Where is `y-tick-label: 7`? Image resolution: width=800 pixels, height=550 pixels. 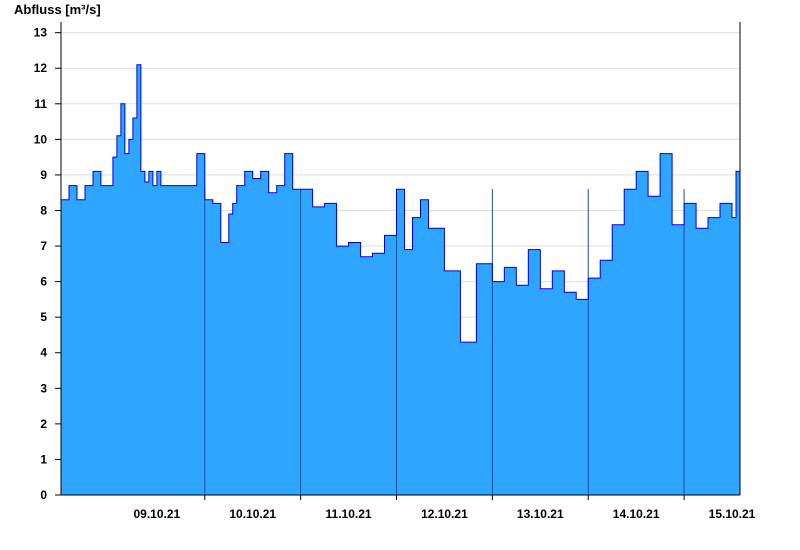 y-tick-label: 7 is located at coordinates (43, 246).